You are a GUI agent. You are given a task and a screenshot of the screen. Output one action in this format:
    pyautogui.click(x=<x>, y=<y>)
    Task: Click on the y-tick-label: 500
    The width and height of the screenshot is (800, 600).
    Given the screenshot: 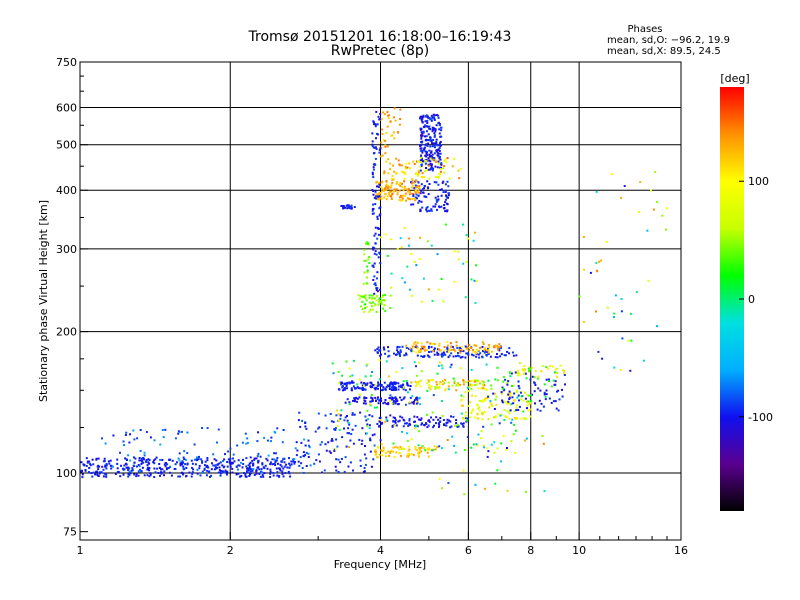 What is the action you would take?
    pyautogui.click(x=66, y=145)
    